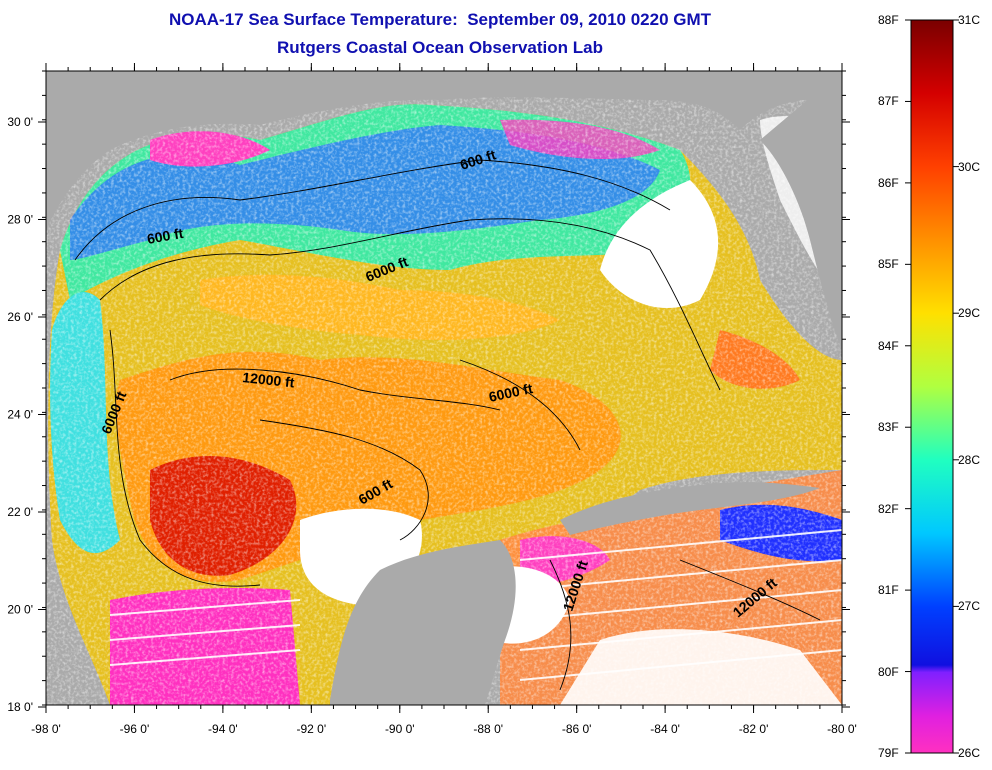 Image resolution: width=992 pixels, height=770 pixels. What do you see at coordinates (888, 182) in the screenshot?
I see `colorbar-fahrenheit-label: 86F` at bounding box center [888, 182].